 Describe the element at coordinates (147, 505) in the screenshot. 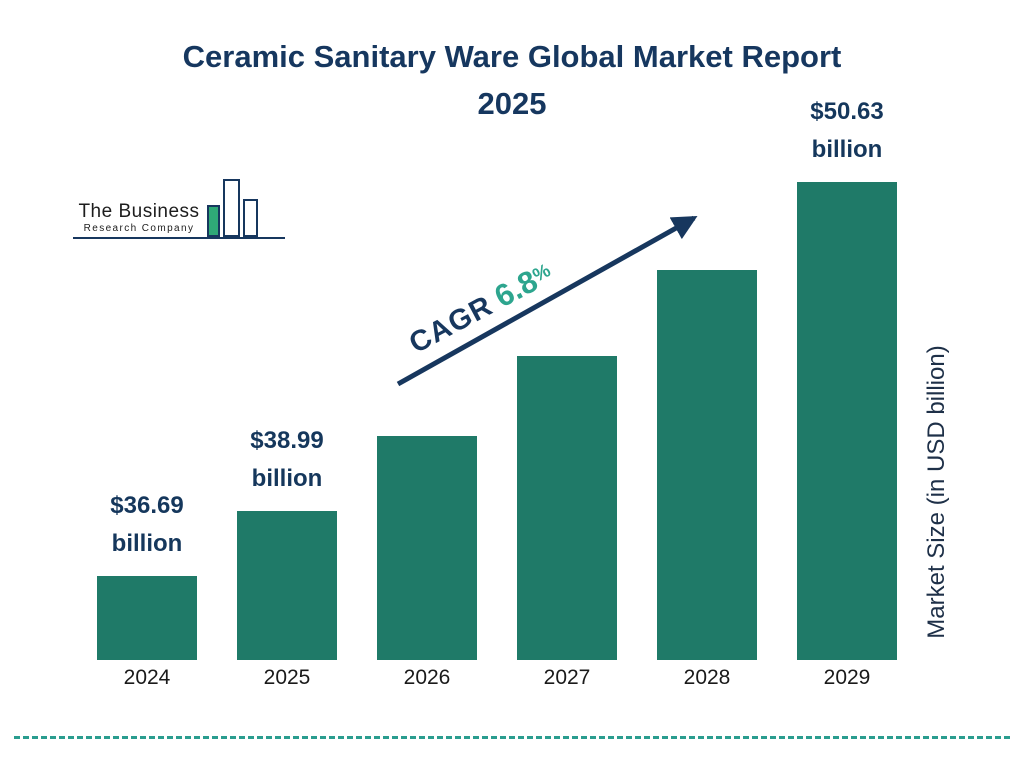

I see `bar-value-2024: $36.69` at that location.